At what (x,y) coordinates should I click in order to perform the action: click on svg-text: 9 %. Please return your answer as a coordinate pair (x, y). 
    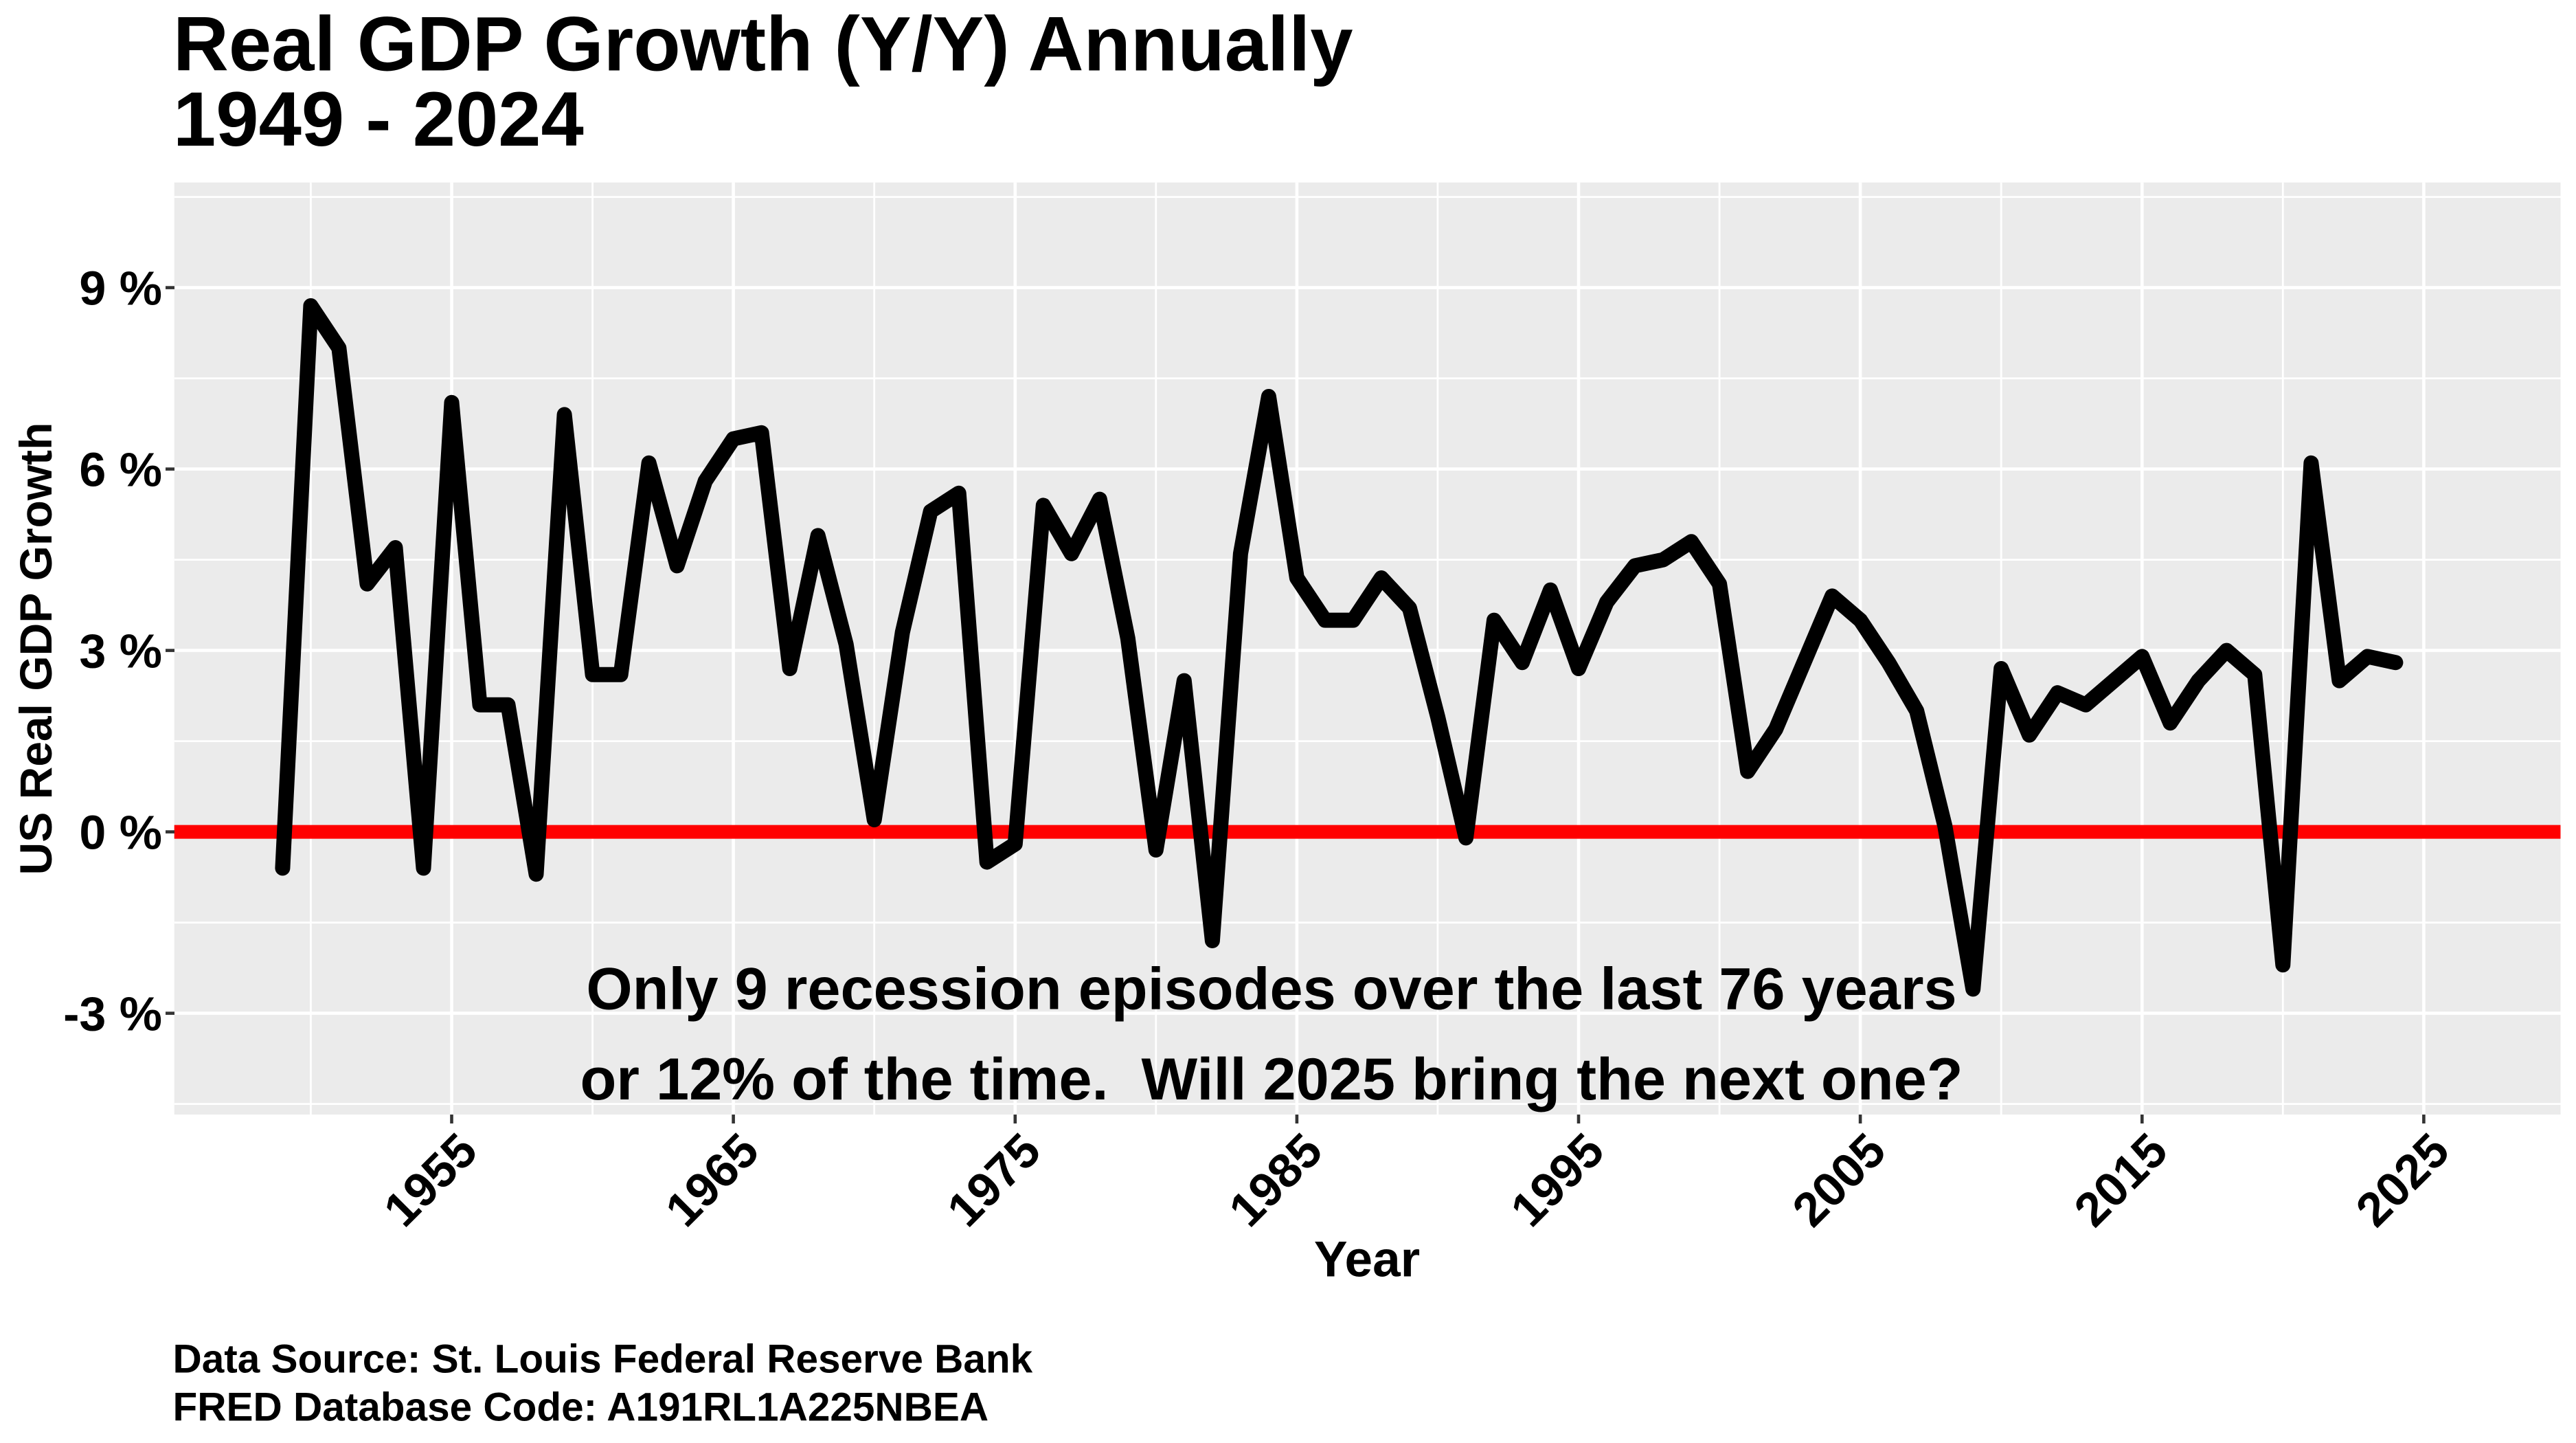
    Looking at the image, I should click on (120, 288).